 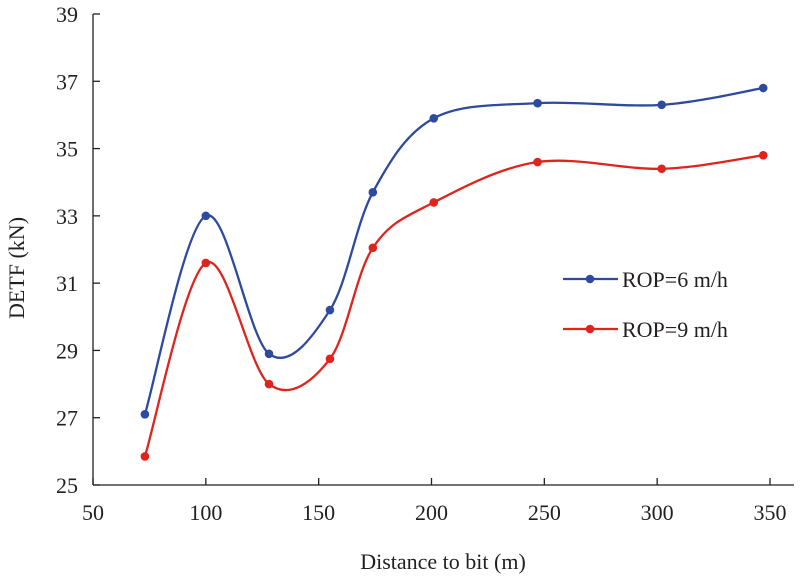 What do you see at coordinates (67, 81) in the screenshot?
I see `y-tick-label: 37` at bounding box center [67, 81].